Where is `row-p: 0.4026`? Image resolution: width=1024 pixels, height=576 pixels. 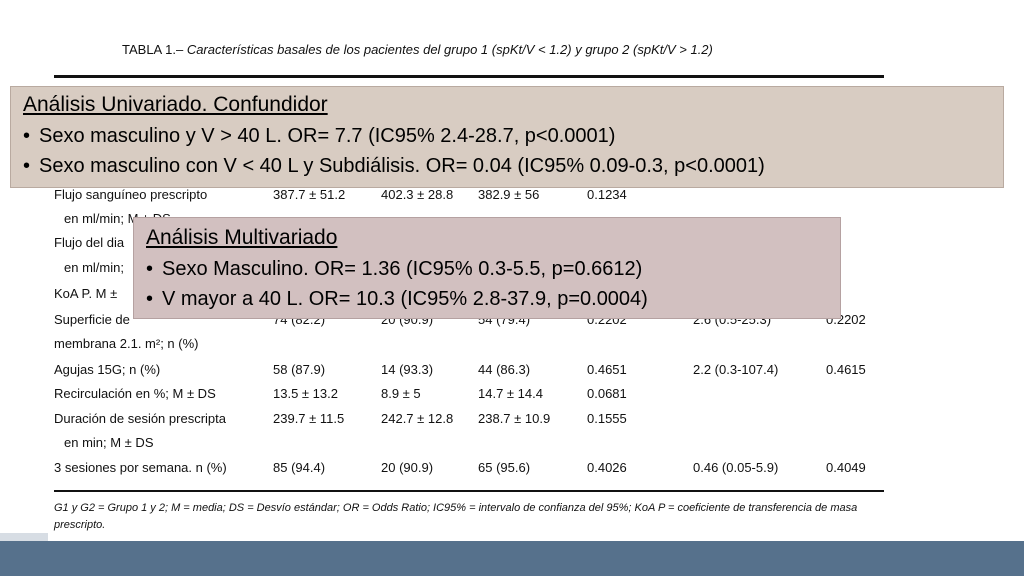
row-p: 0.4026 is located at coordinates (607, 467).